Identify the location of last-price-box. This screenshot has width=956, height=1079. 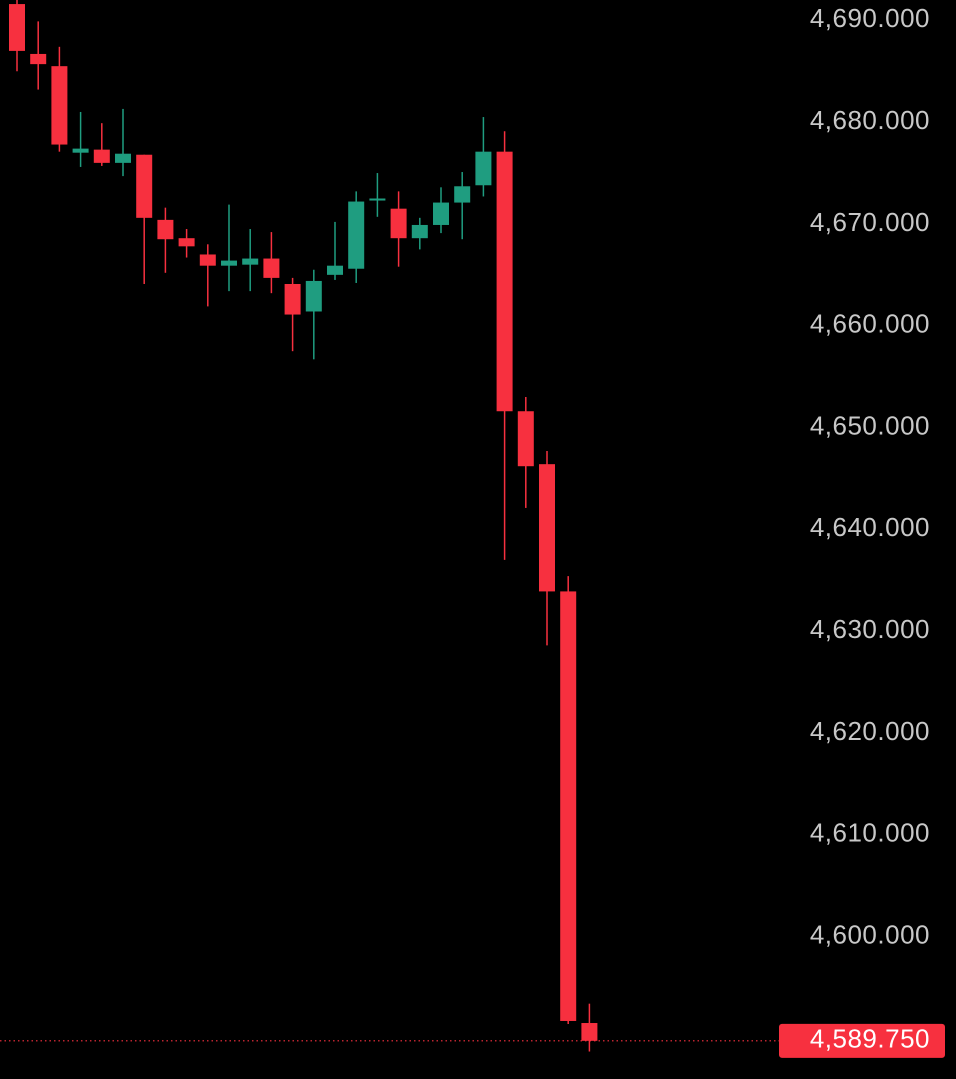
(862, 1040).